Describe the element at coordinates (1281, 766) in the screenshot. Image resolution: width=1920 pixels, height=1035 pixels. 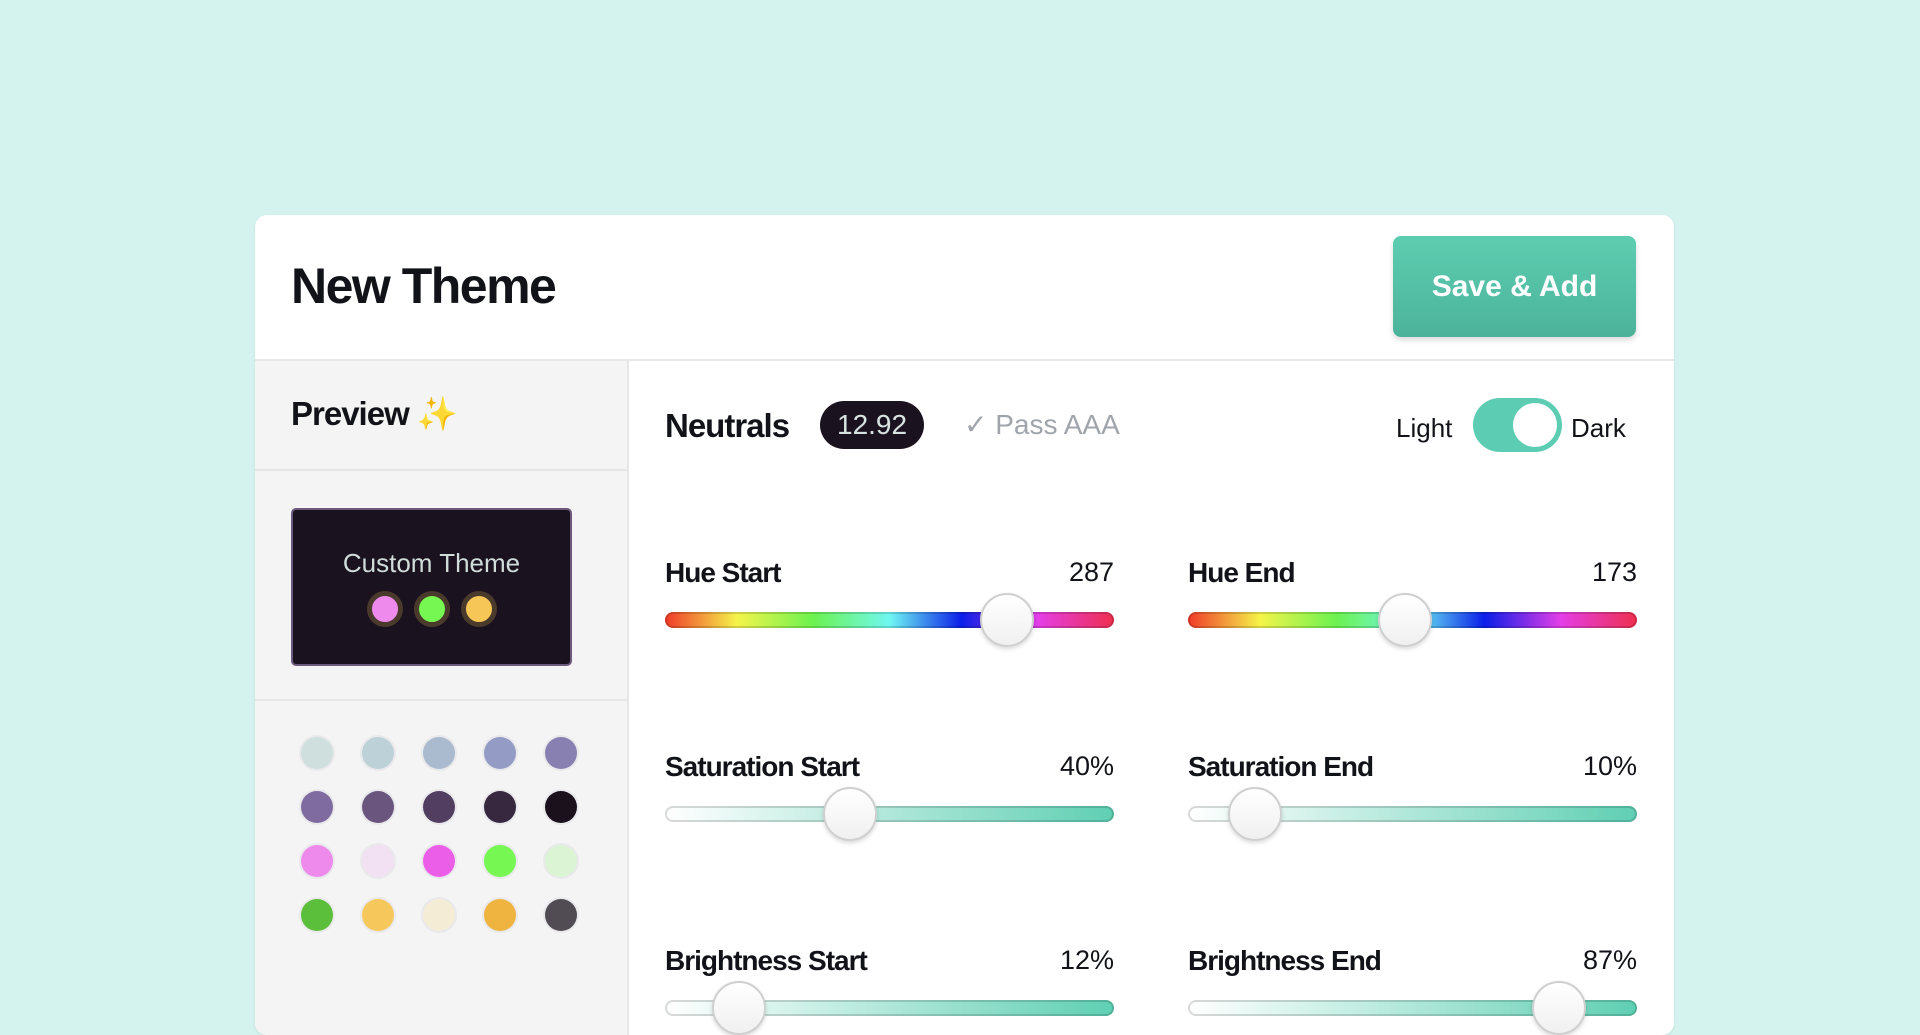
I see `saturation-end-label: Saturation End` at that location.